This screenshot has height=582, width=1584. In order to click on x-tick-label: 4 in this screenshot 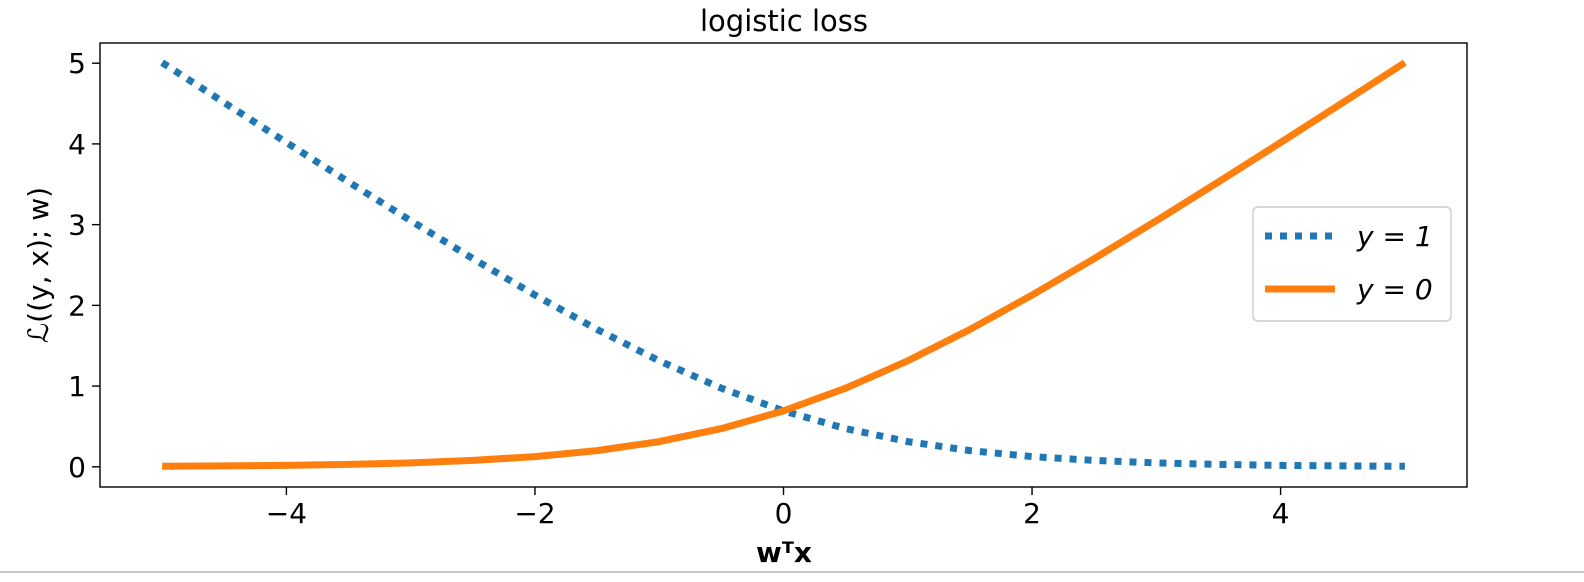, I will do `click(1281, 513)`.